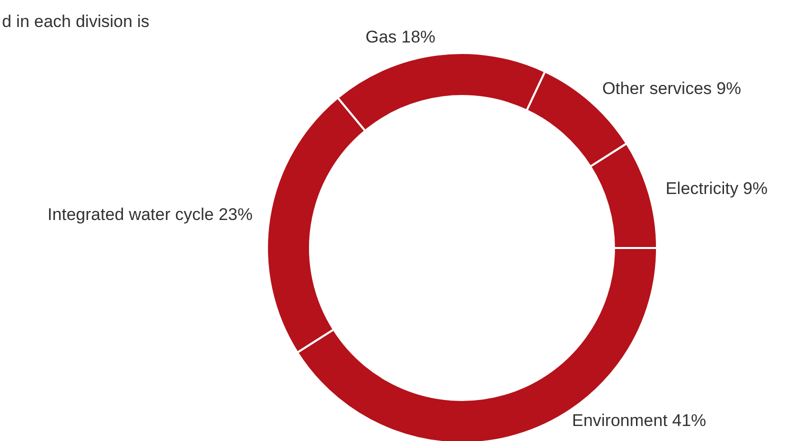 The height and width of the screenshot is (441, 788). What do you see at coordinates (672, 88) in the screenshot?
I see `slice-label: Other services 9%` at bounding box center [672, 88].